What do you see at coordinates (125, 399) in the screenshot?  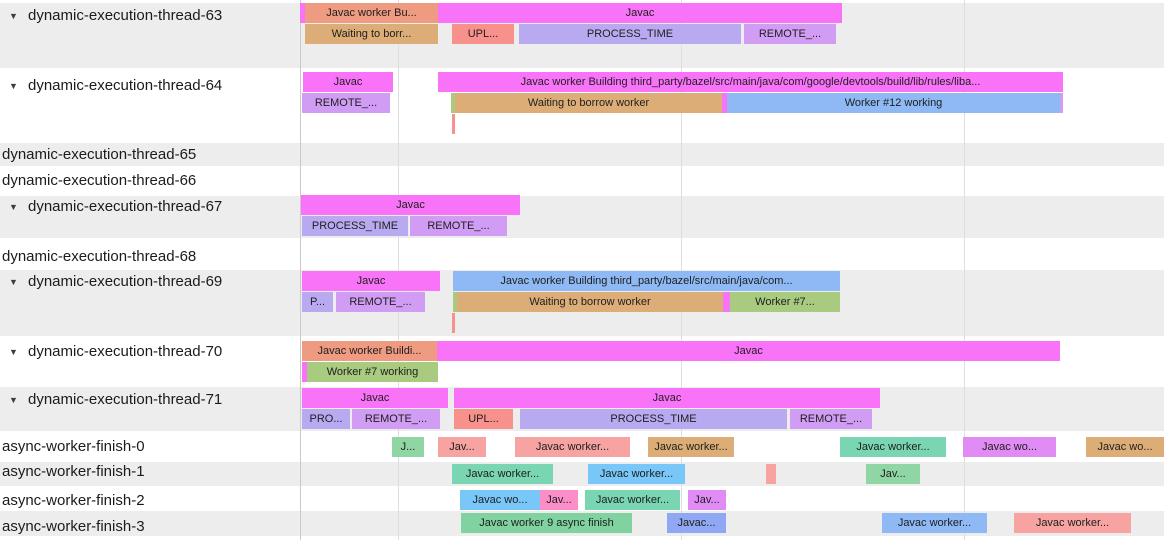 I see `thread-name-text: dynamic-execution-thread-71` at bounding box center [125, 399].